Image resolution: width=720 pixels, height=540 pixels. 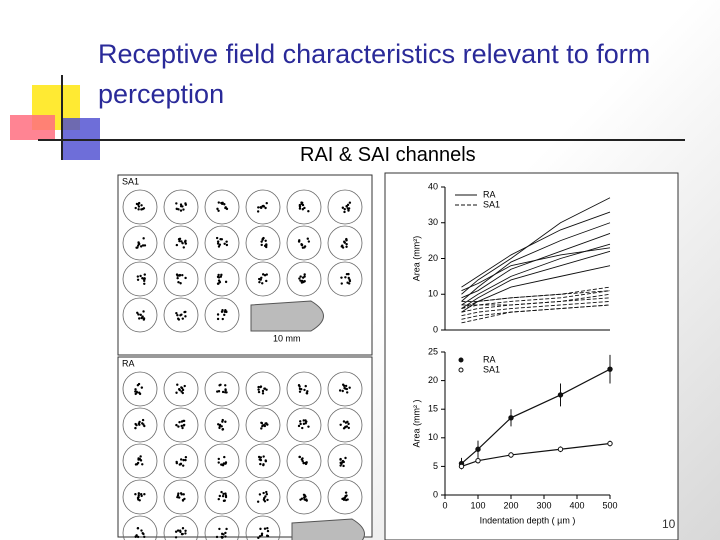 I want to click on legend-swatch, so click(x=461, y=370).